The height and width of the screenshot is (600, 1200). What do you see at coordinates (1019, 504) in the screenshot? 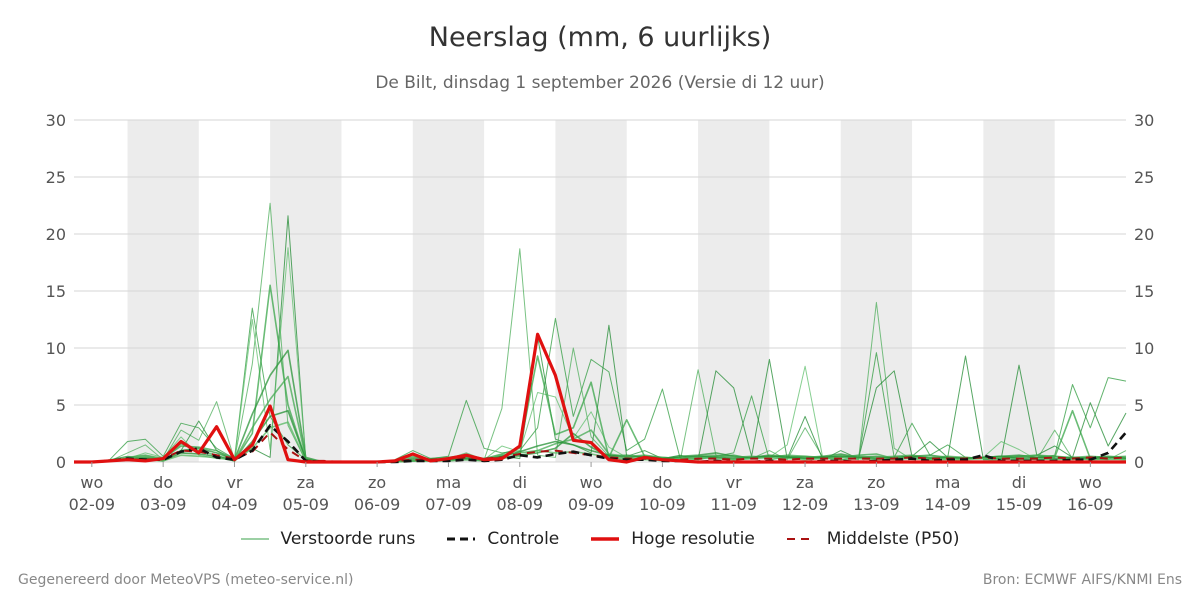
I see `x-tick-date: 15-09` at bounding box center [1019, 504].